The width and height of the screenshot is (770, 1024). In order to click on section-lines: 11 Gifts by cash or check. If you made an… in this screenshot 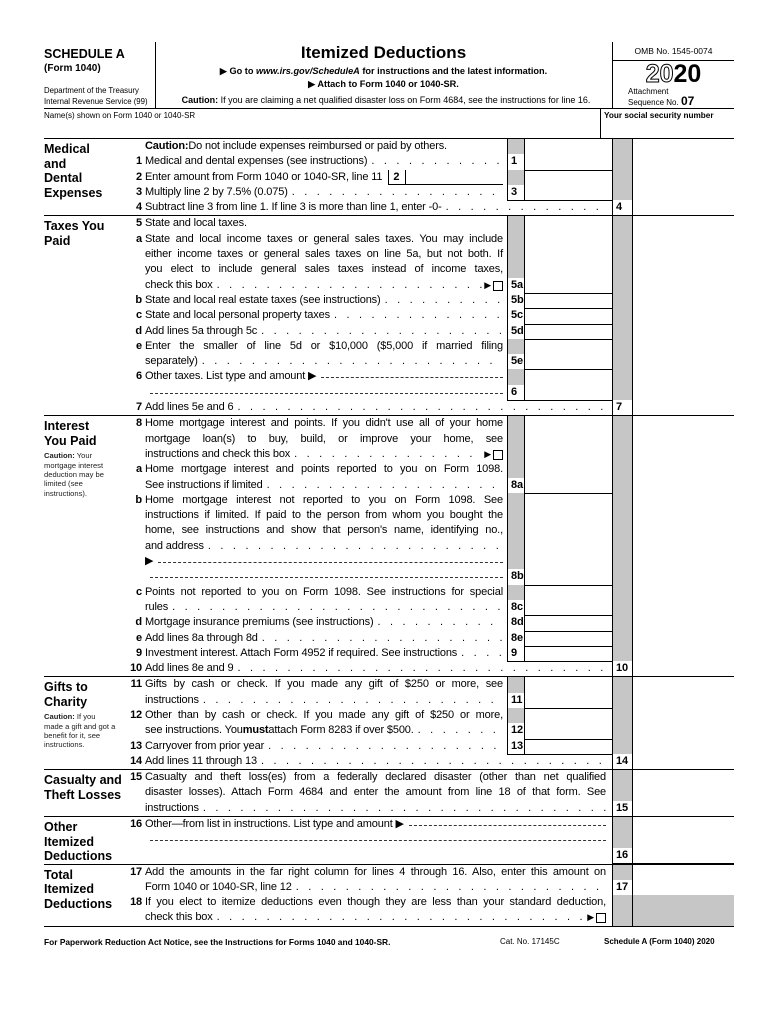, I will do `click(427, 724)`.